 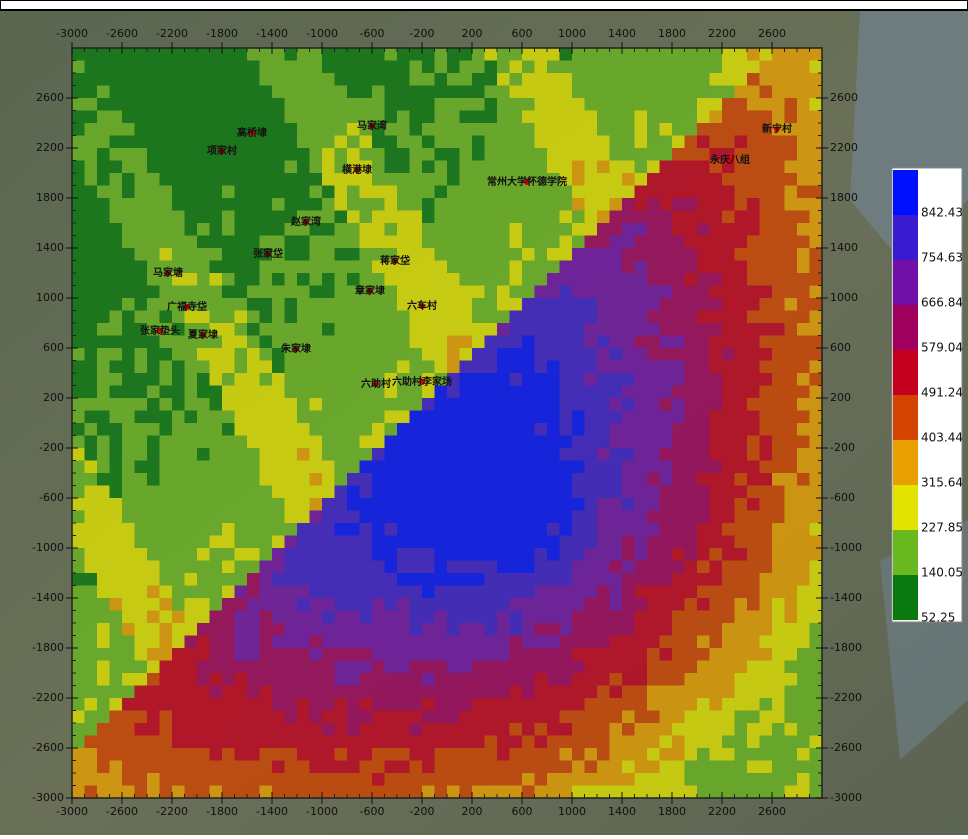 What do you see at coordinates (422, 305) in the screenshot?
I see `place-label: 六车村` at bounding box center [422, 305].